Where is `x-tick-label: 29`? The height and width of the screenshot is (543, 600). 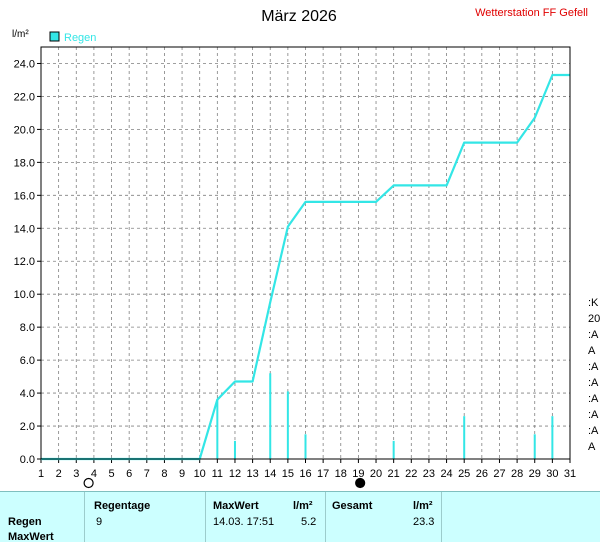 x-tick-label: 29 is located at coordinates (535, 474).